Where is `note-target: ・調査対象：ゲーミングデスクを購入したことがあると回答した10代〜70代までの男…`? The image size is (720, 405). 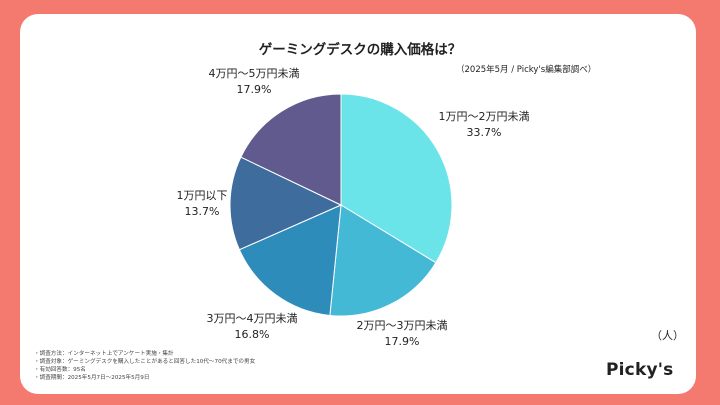 note-target: ・調査対象：ゲーミングデスクを購入したことがあると回答した10代〜70代までの男… is located at coordinates (145, 362).